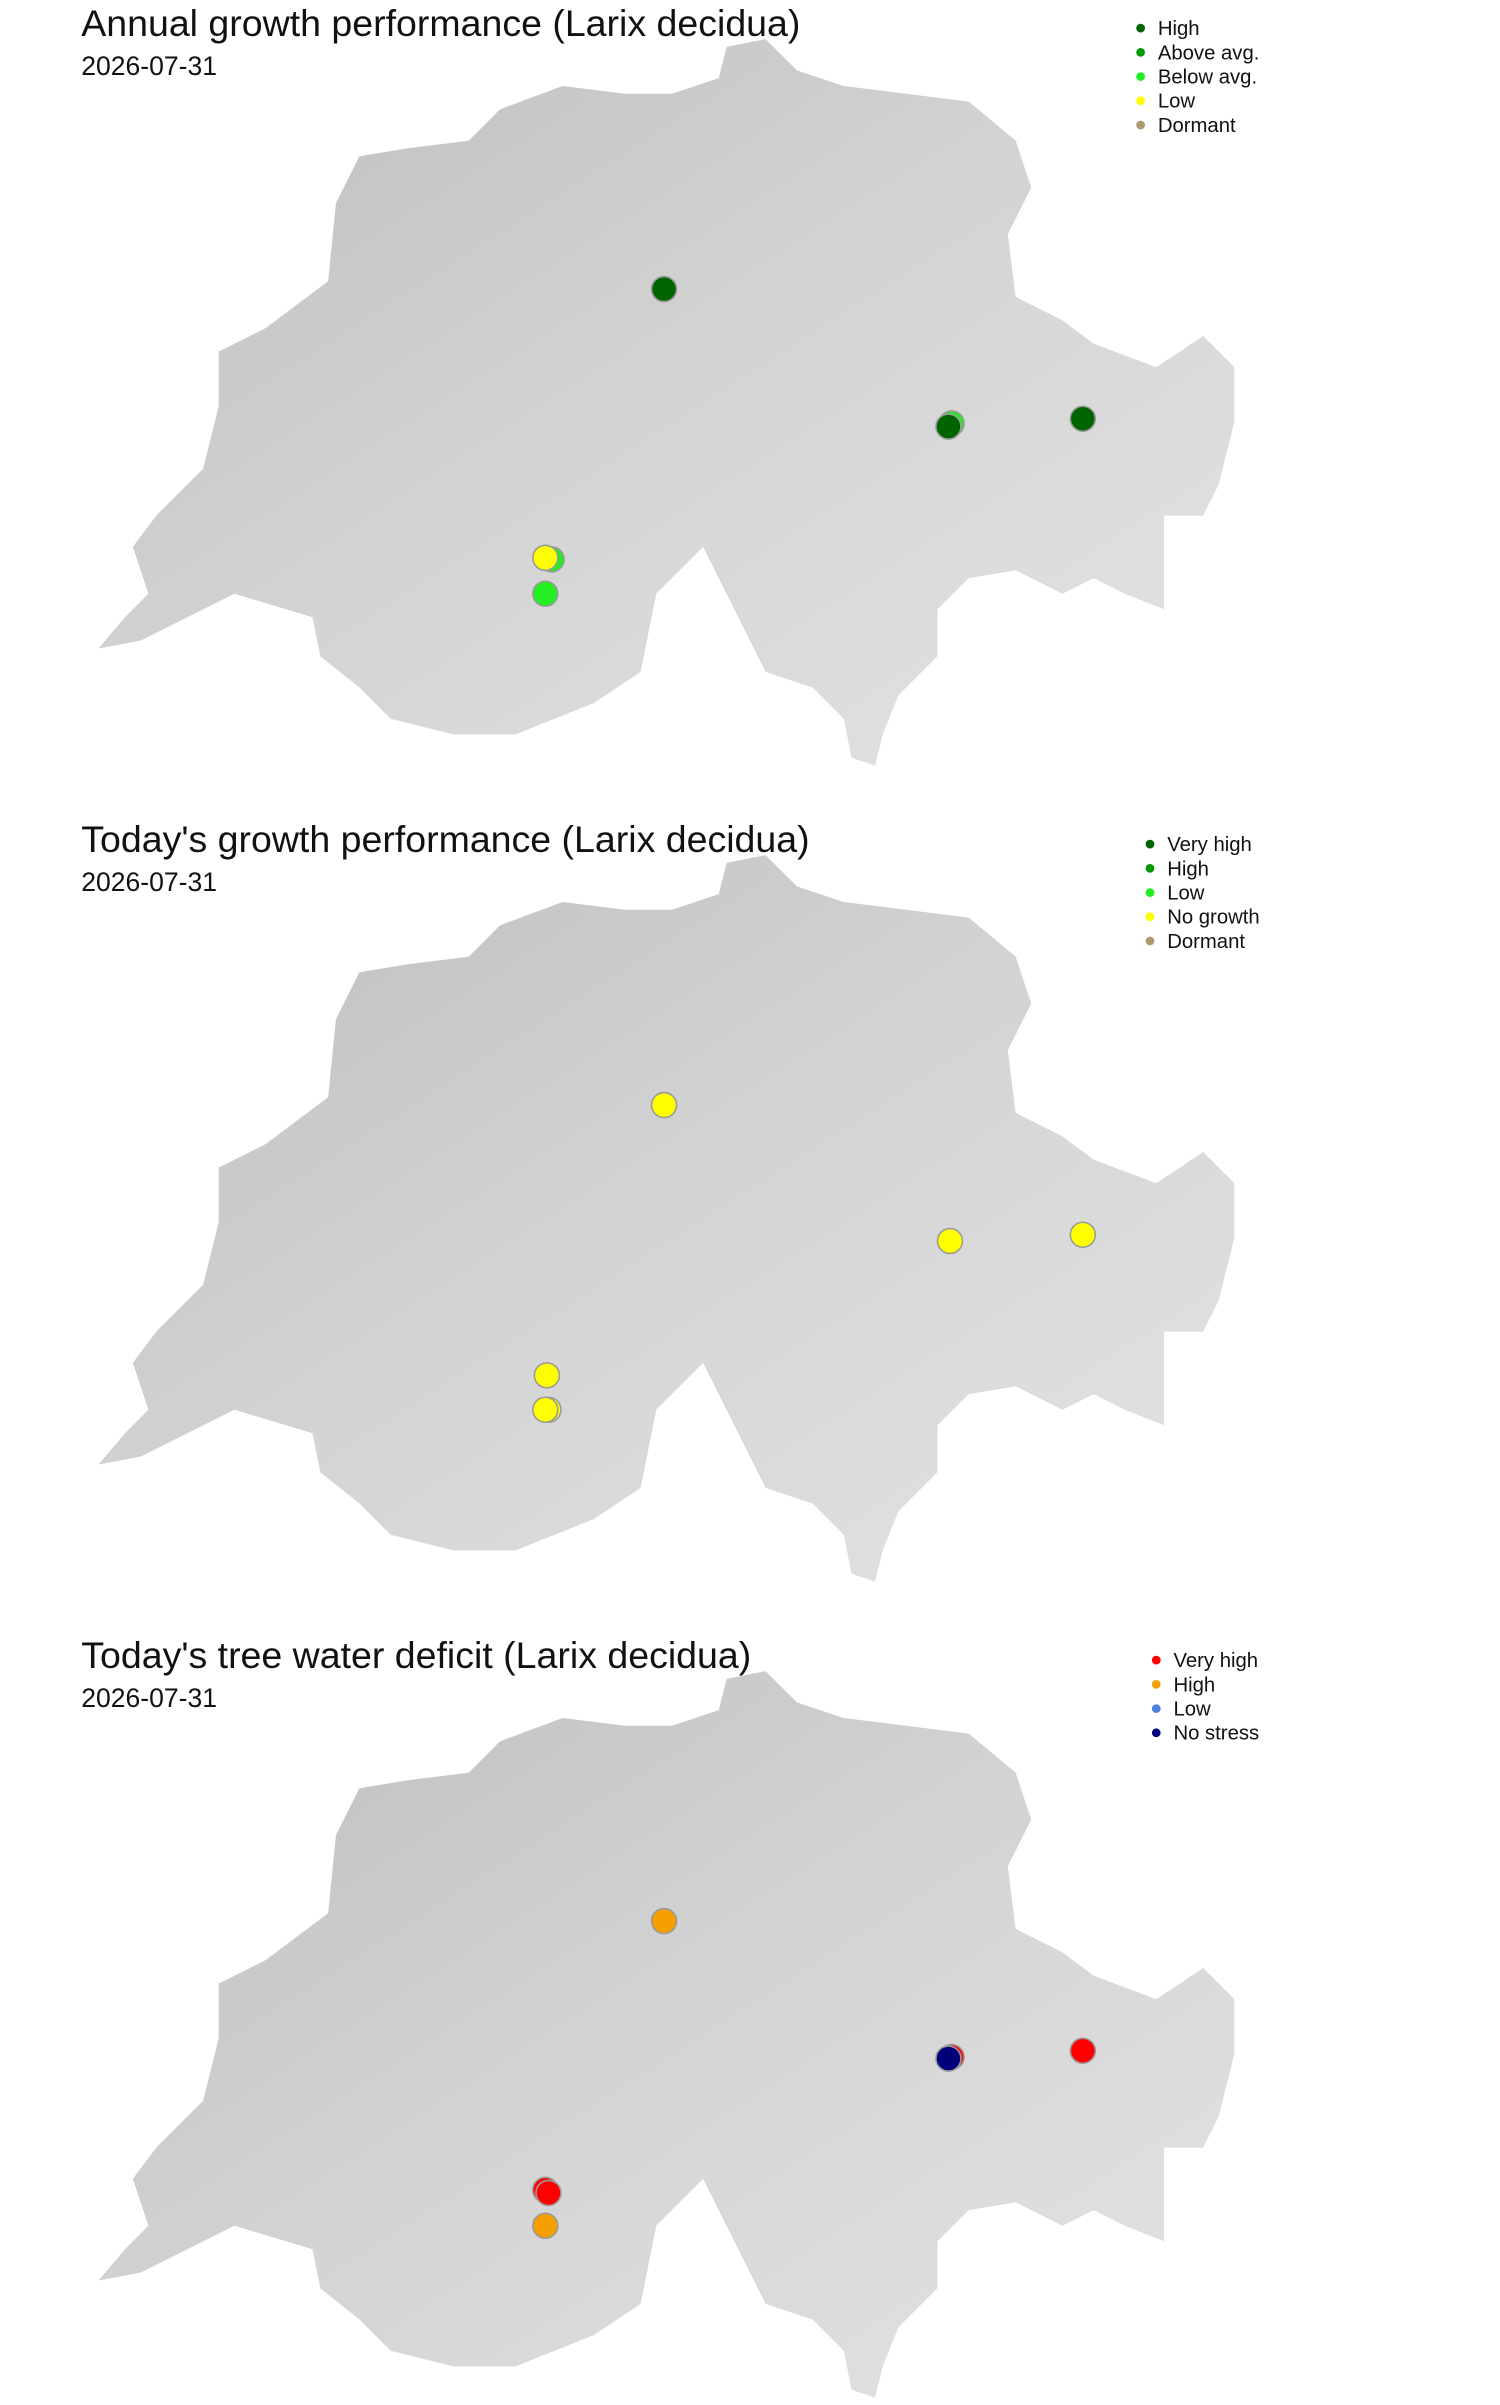 The height and width of the screenshot is (2405, 1500). Describe the element at coordinates (1209, 53) in the screenshot. I see `legend-label: Above avg.` at that location.